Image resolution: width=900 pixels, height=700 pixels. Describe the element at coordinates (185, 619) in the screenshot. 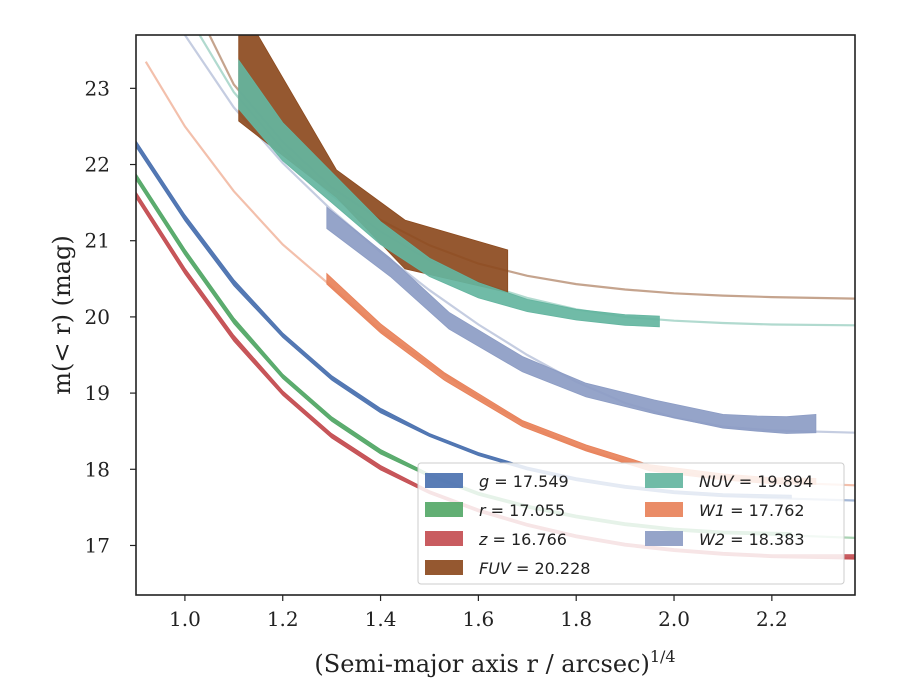

I see `x-tick-label: 1.0` at that location.